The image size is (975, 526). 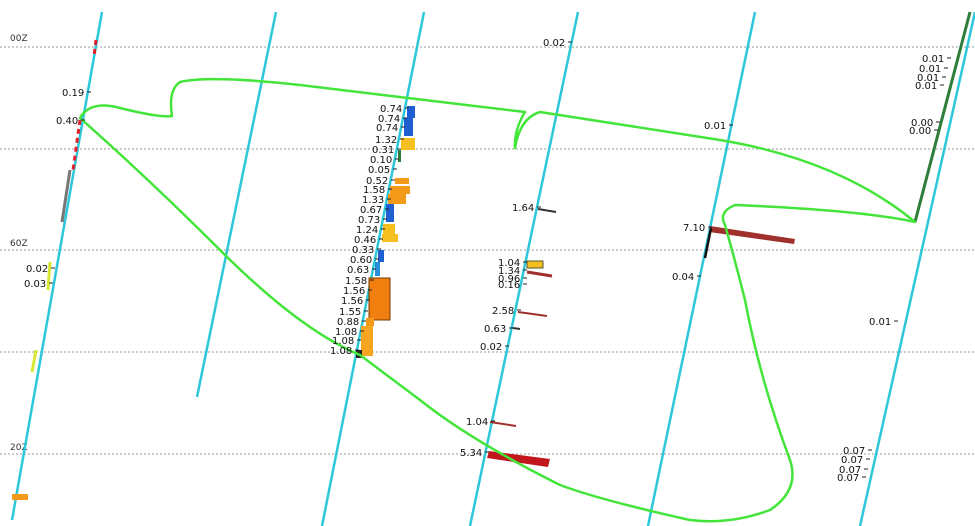 I want to click on value-label: 0.88, so click(x=348, y=322).